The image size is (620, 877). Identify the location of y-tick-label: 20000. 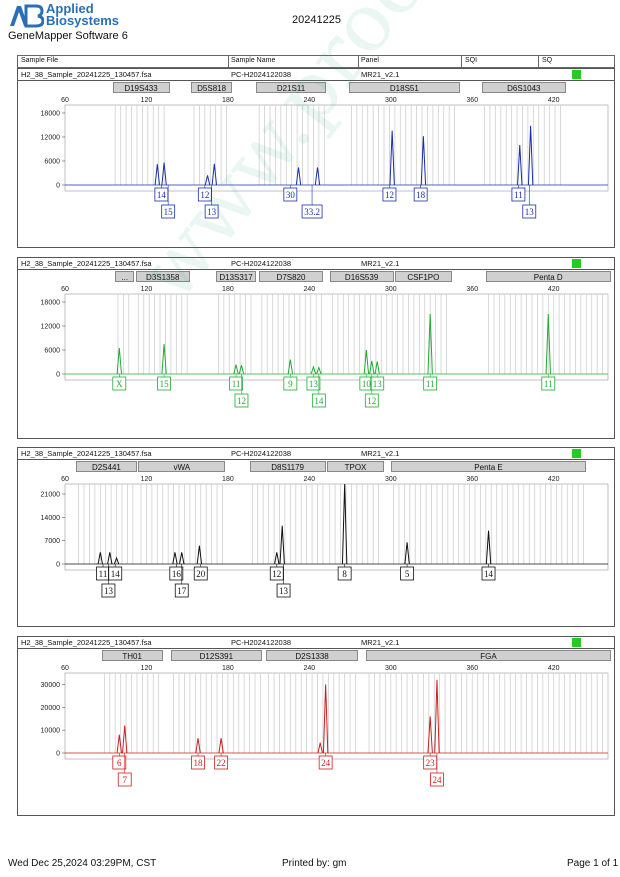
(51, 708).